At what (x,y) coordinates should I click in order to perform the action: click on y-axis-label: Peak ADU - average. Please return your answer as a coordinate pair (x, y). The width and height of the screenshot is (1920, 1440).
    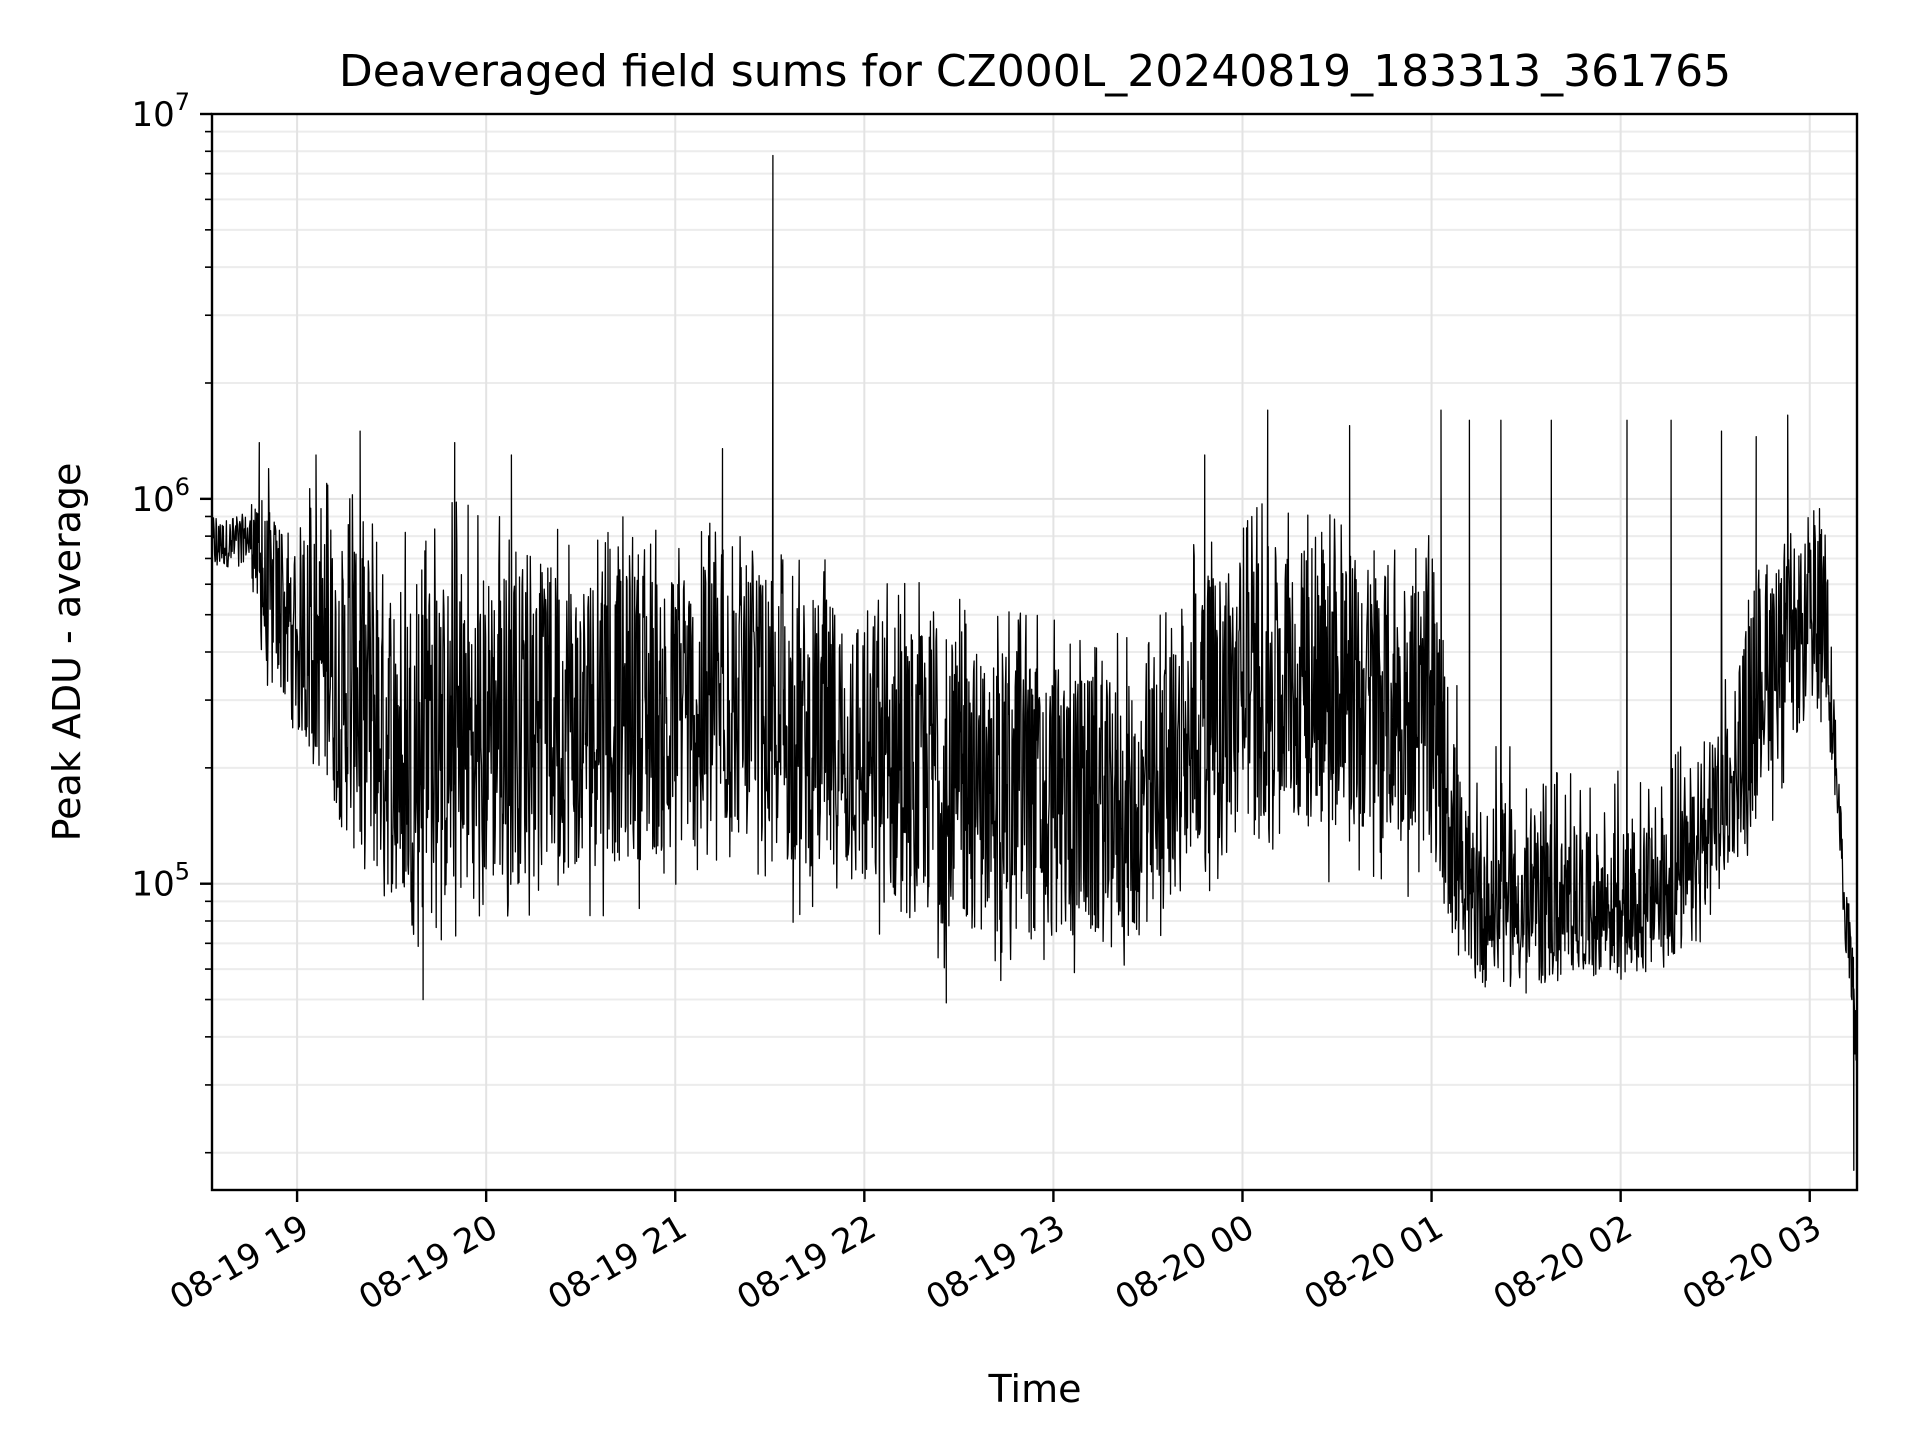
    Looking at the image, I should click on (67, 652).